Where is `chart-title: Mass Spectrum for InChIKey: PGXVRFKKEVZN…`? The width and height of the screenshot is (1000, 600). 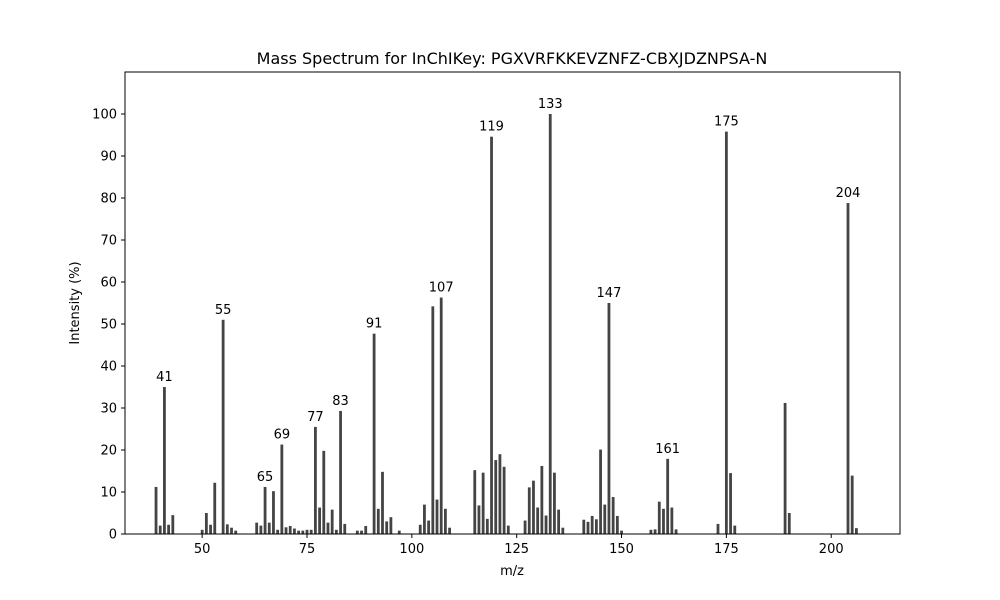
chart-title: Mass Spectrum for InChIKey: PGXVRFKKEVZN… is located at coordinates (512, 58).